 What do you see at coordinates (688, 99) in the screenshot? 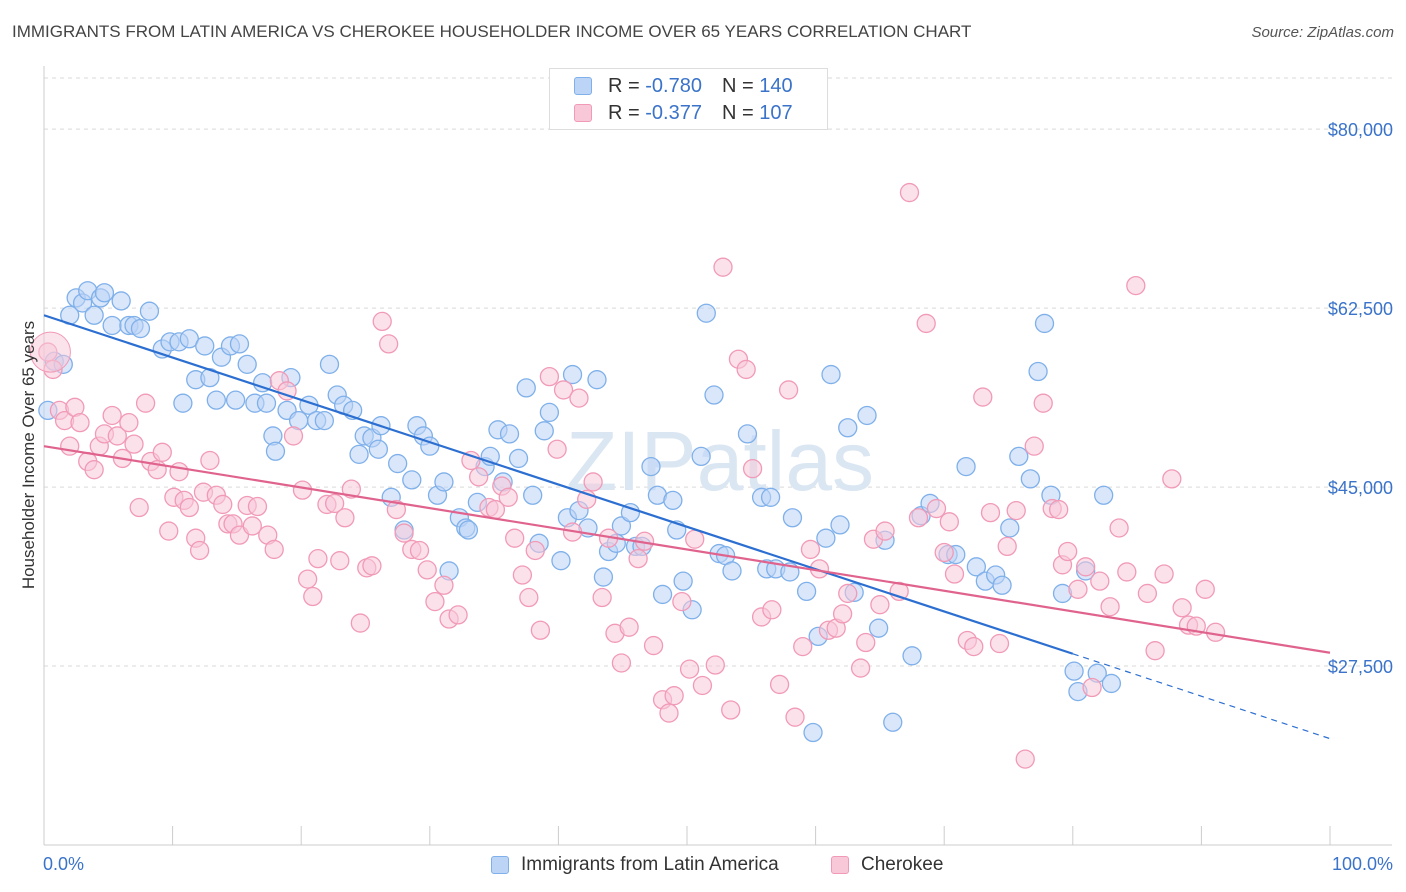
I see `correlation-legend: R = -0.780 N = 140 R = -0.377 N = 107` at bounding box center [688, 99].